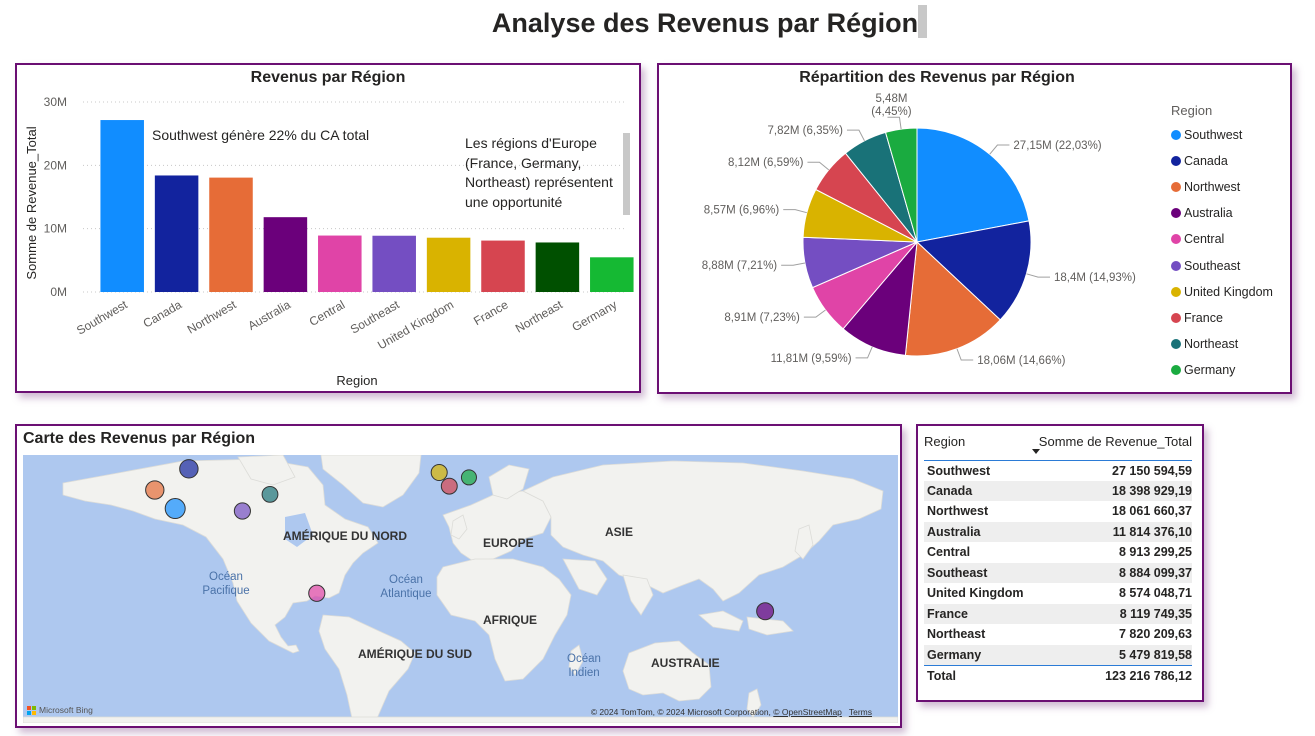  What do you see at coordinates (765, 611) in the screenshot?
I see `map-bubble-australia` at bounding box center [765, 611].